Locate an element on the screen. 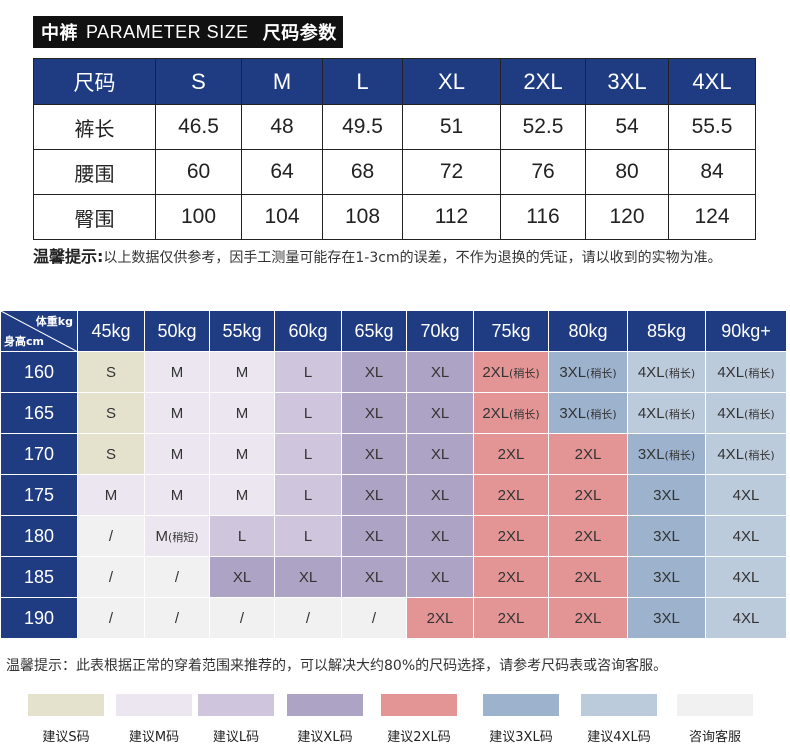 The height and width of the screenshot is (756, 790). title-en: PARAMETER SIZE is located at coordinates (167, 31).